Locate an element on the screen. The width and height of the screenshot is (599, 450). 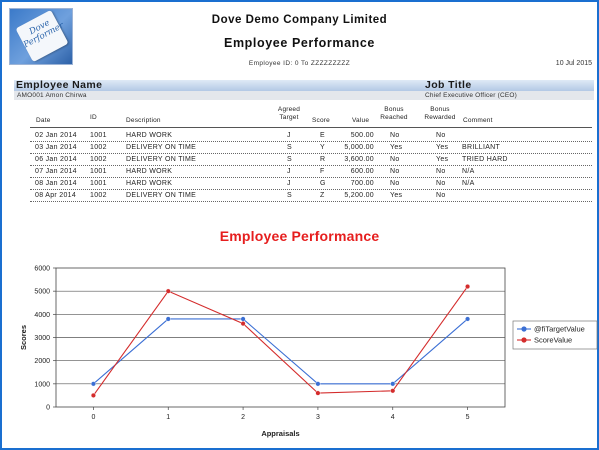
employee-header-band is located at coordinates (304, 85).